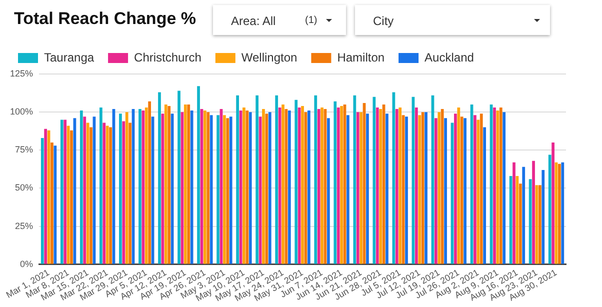 The image size is (602, 307). I want to click on legend-label: Christchurch, so click(168, 57).